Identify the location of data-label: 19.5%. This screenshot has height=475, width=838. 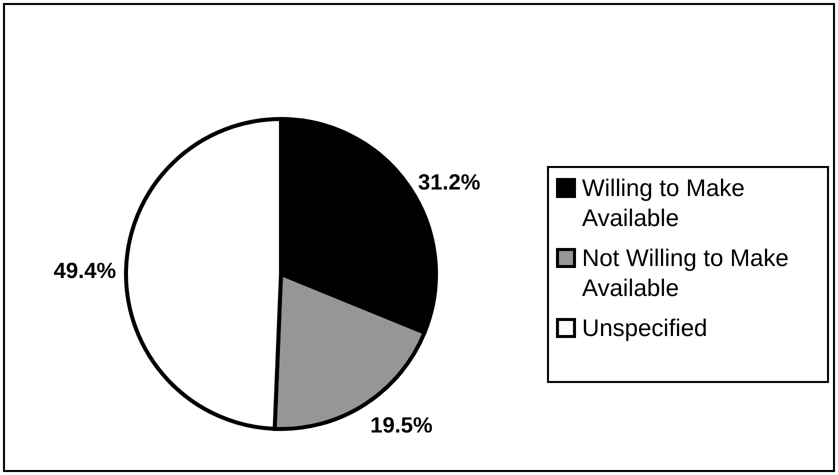
(401, 425).